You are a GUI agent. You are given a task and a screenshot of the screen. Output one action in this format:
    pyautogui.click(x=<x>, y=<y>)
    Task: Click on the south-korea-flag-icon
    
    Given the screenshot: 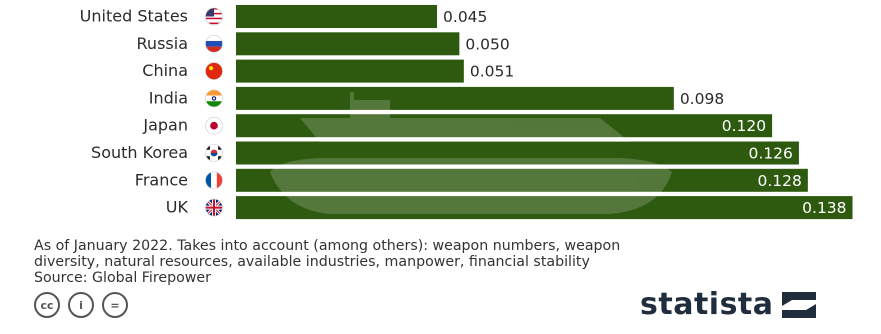 What is the action you would take?
    pyautogui.click(x=214, y=153)
    